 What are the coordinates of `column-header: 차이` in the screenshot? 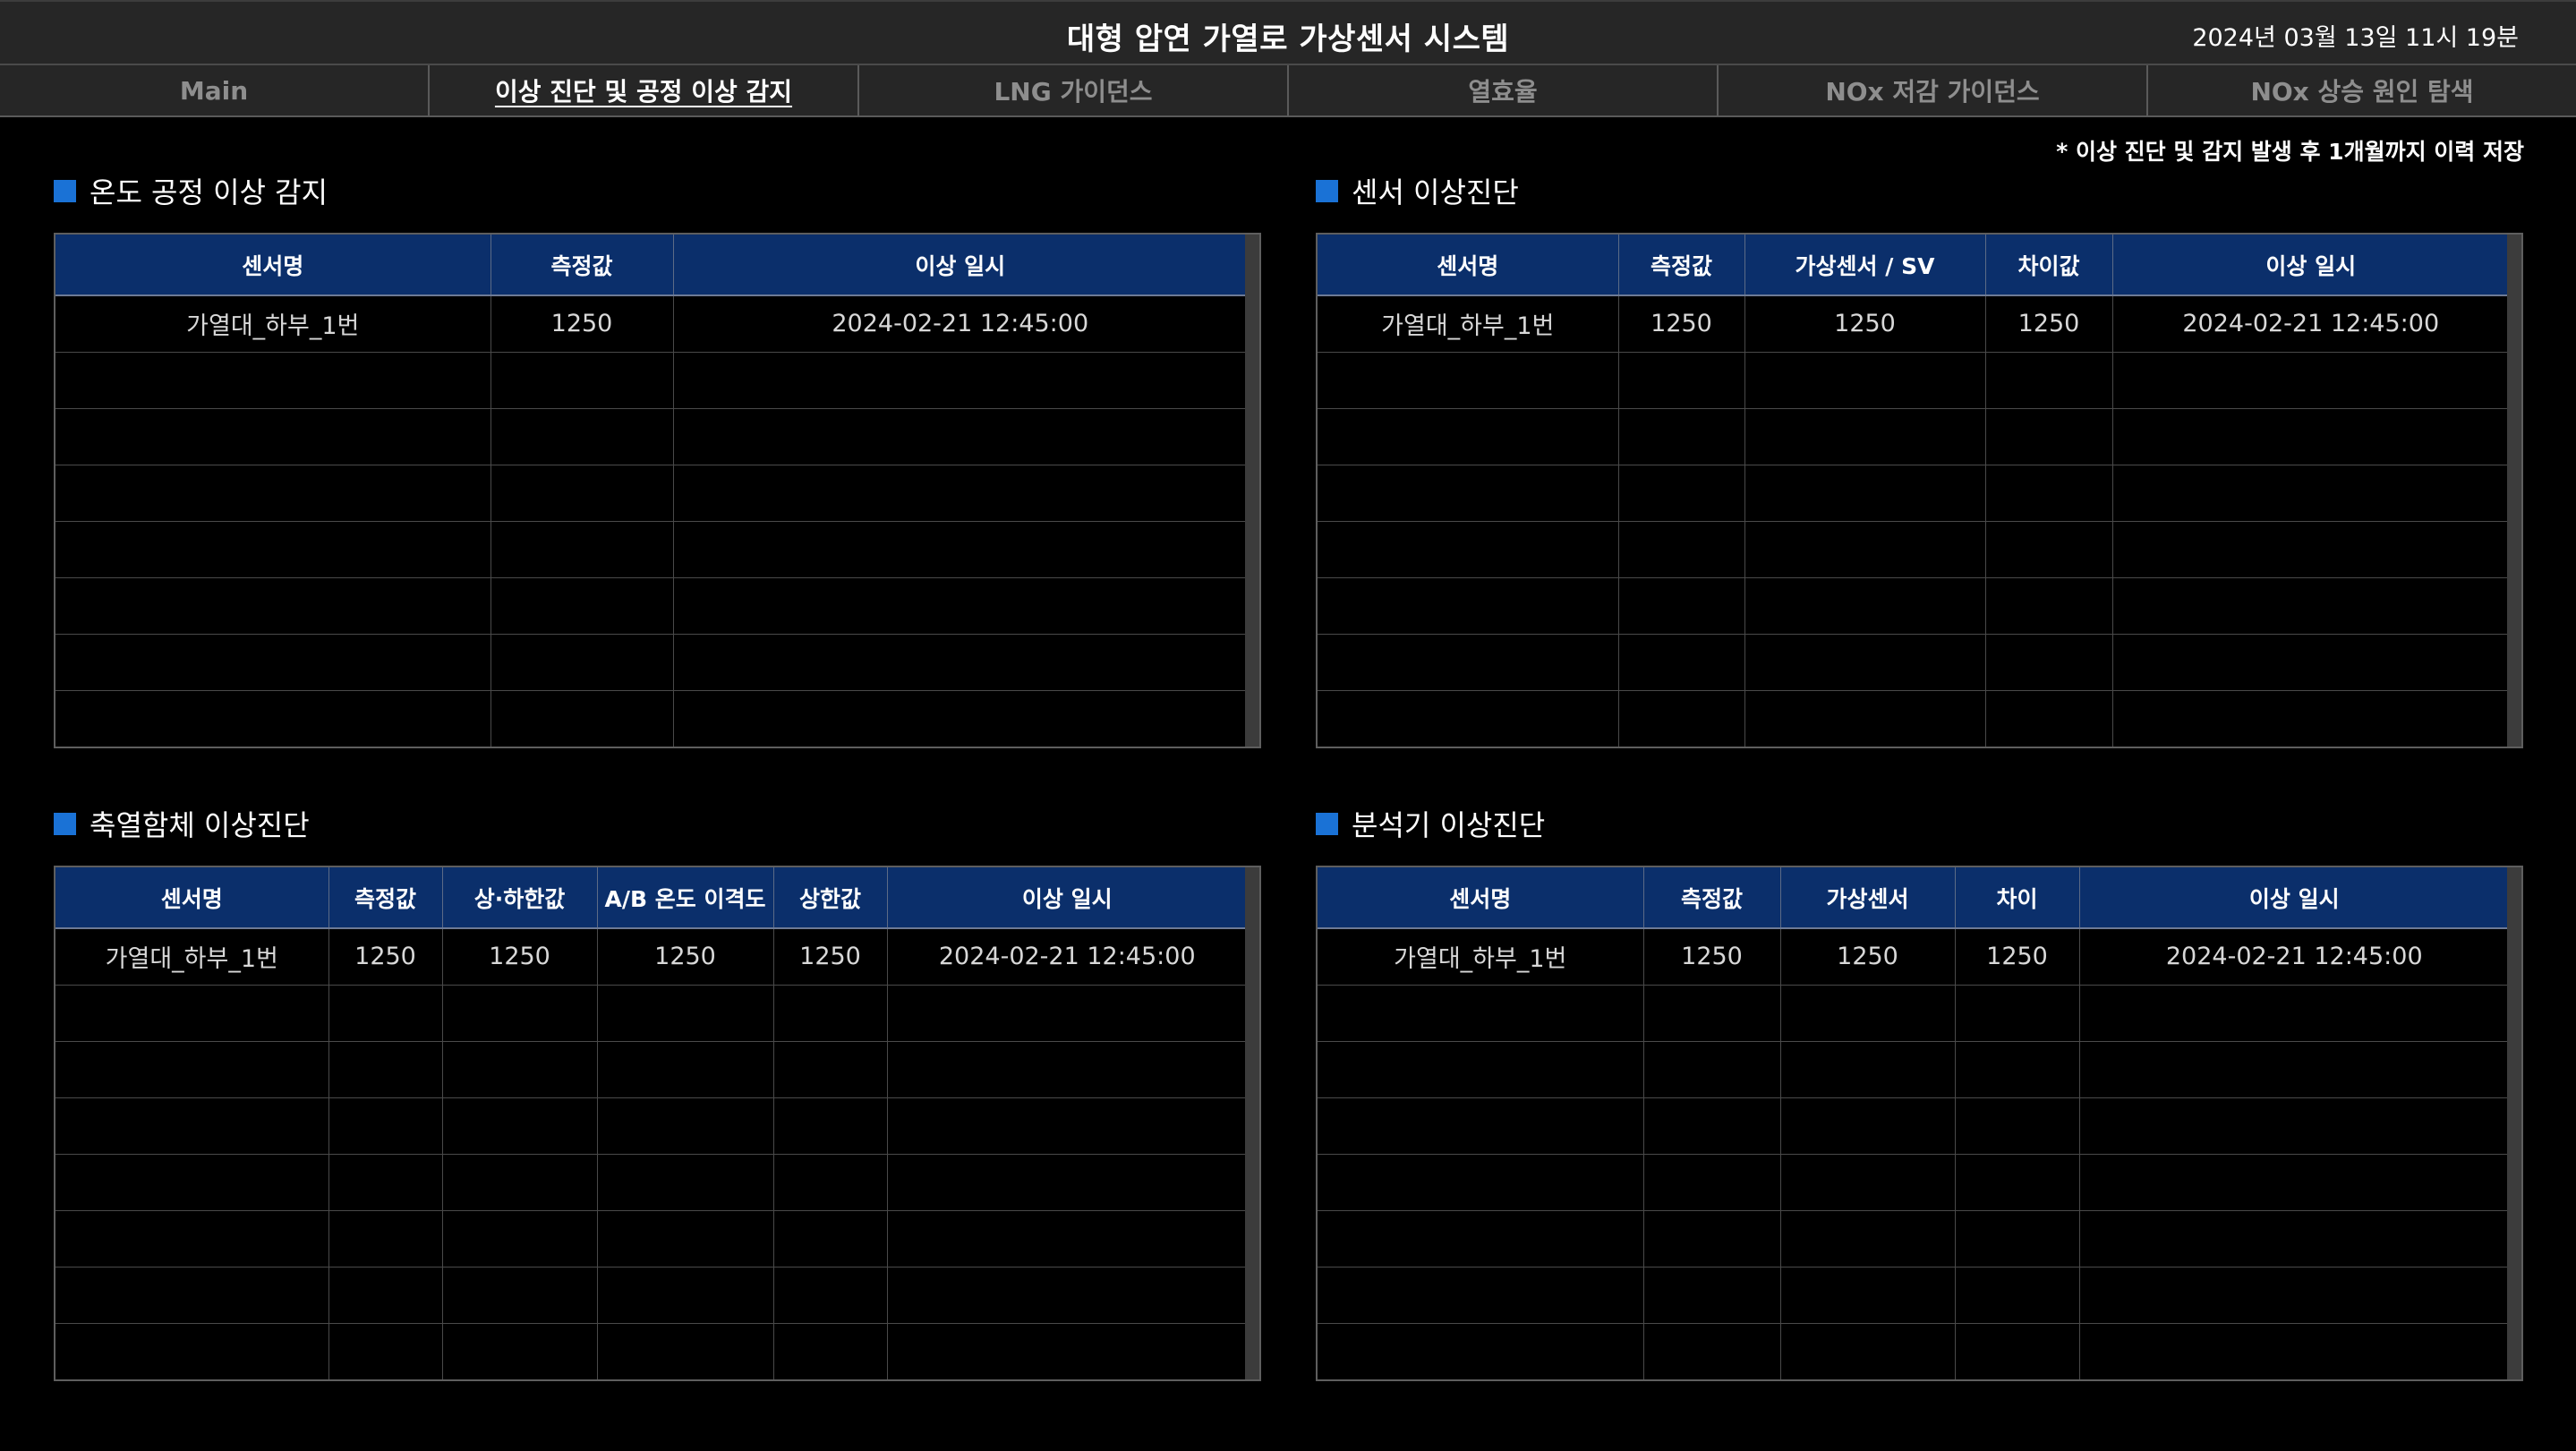 It's located at (2017, 898).